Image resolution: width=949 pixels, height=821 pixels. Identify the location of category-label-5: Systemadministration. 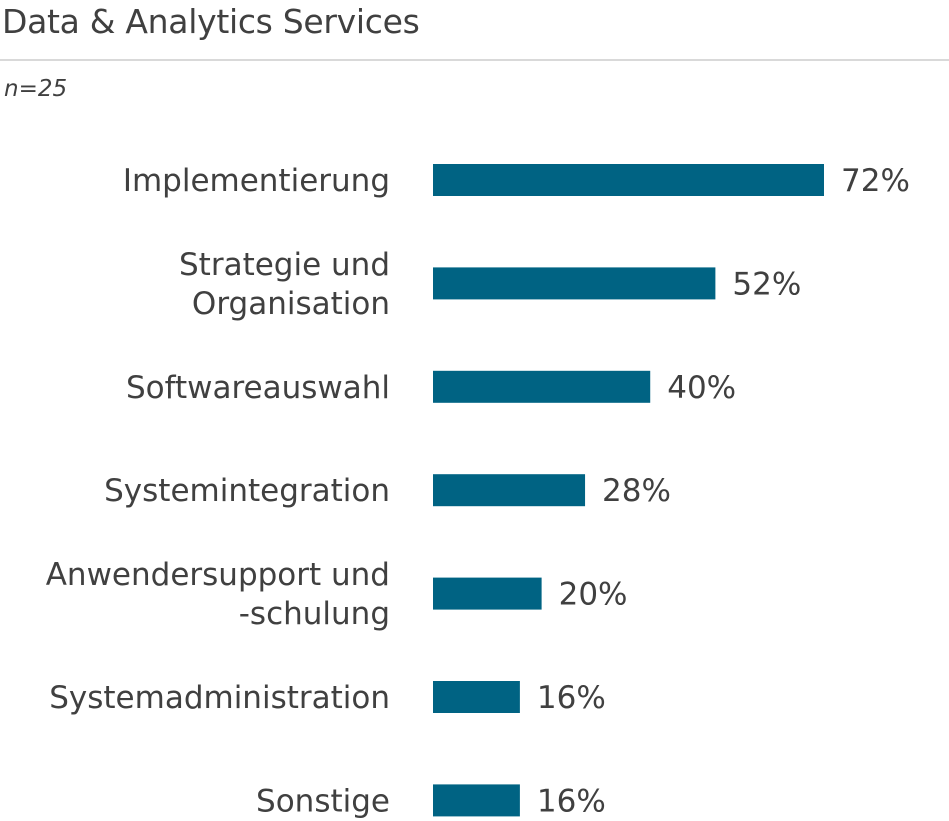
(219, 698).